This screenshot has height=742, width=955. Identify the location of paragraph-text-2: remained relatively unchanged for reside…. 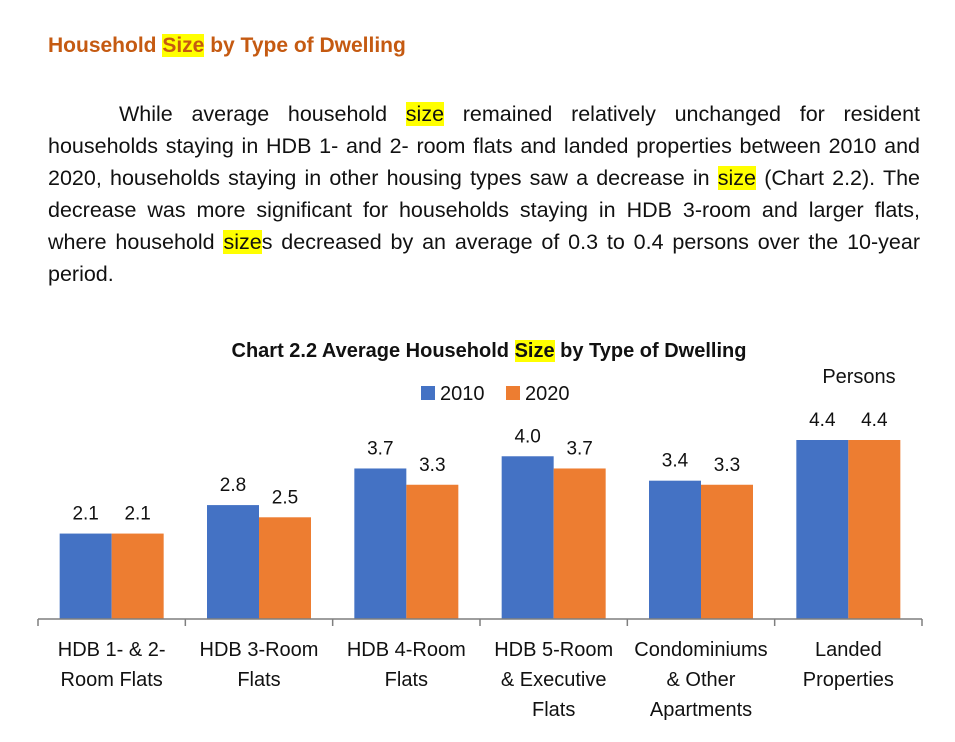
(484, 146).